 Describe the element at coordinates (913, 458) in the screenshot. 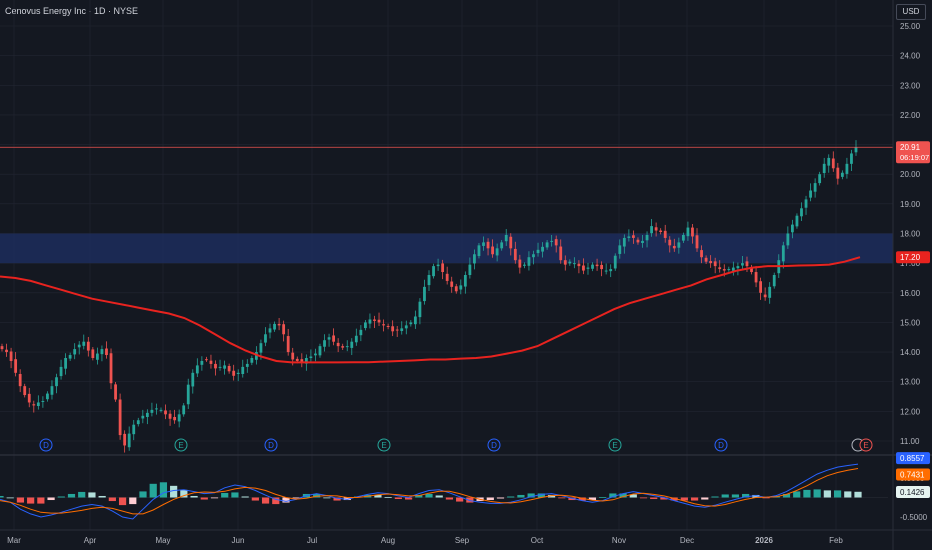

I see `macd-badge-bg` at that location.